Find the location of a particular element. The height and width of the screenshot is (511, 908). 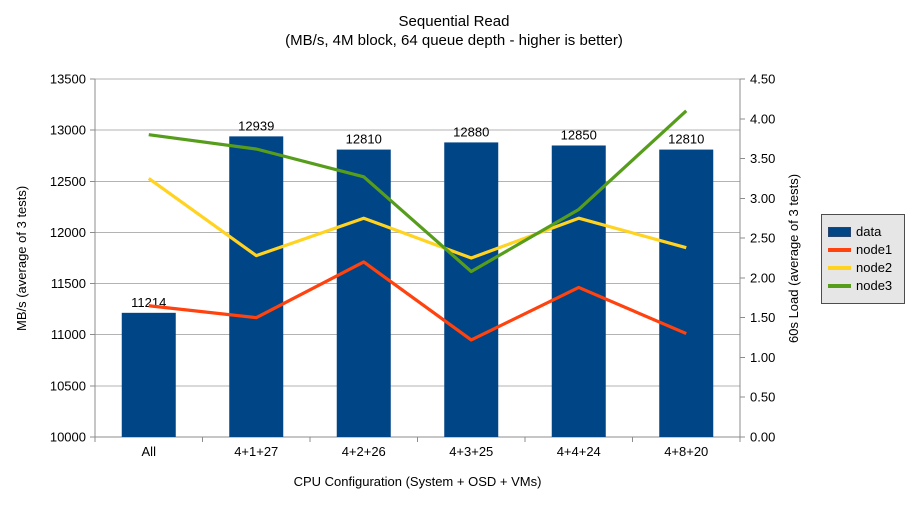

bar-4+3+25 is located at coordinates (471, 289).